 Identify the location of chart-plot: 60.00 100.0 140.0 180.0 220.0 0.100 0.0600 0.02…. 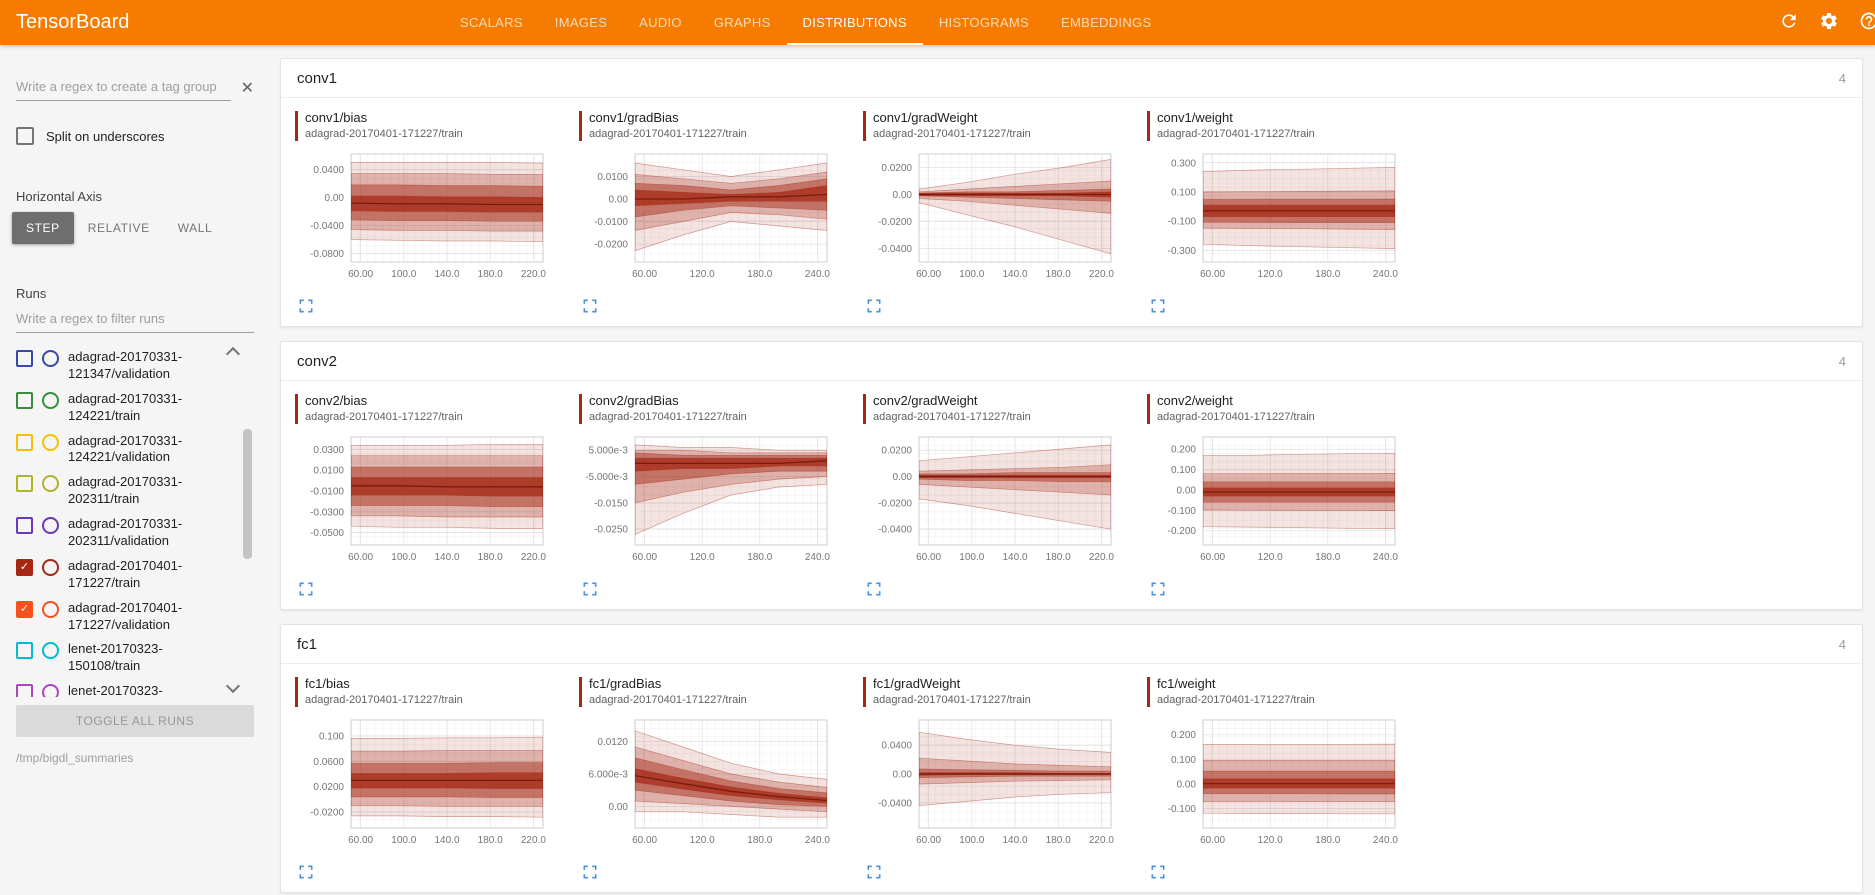
(423, 787).